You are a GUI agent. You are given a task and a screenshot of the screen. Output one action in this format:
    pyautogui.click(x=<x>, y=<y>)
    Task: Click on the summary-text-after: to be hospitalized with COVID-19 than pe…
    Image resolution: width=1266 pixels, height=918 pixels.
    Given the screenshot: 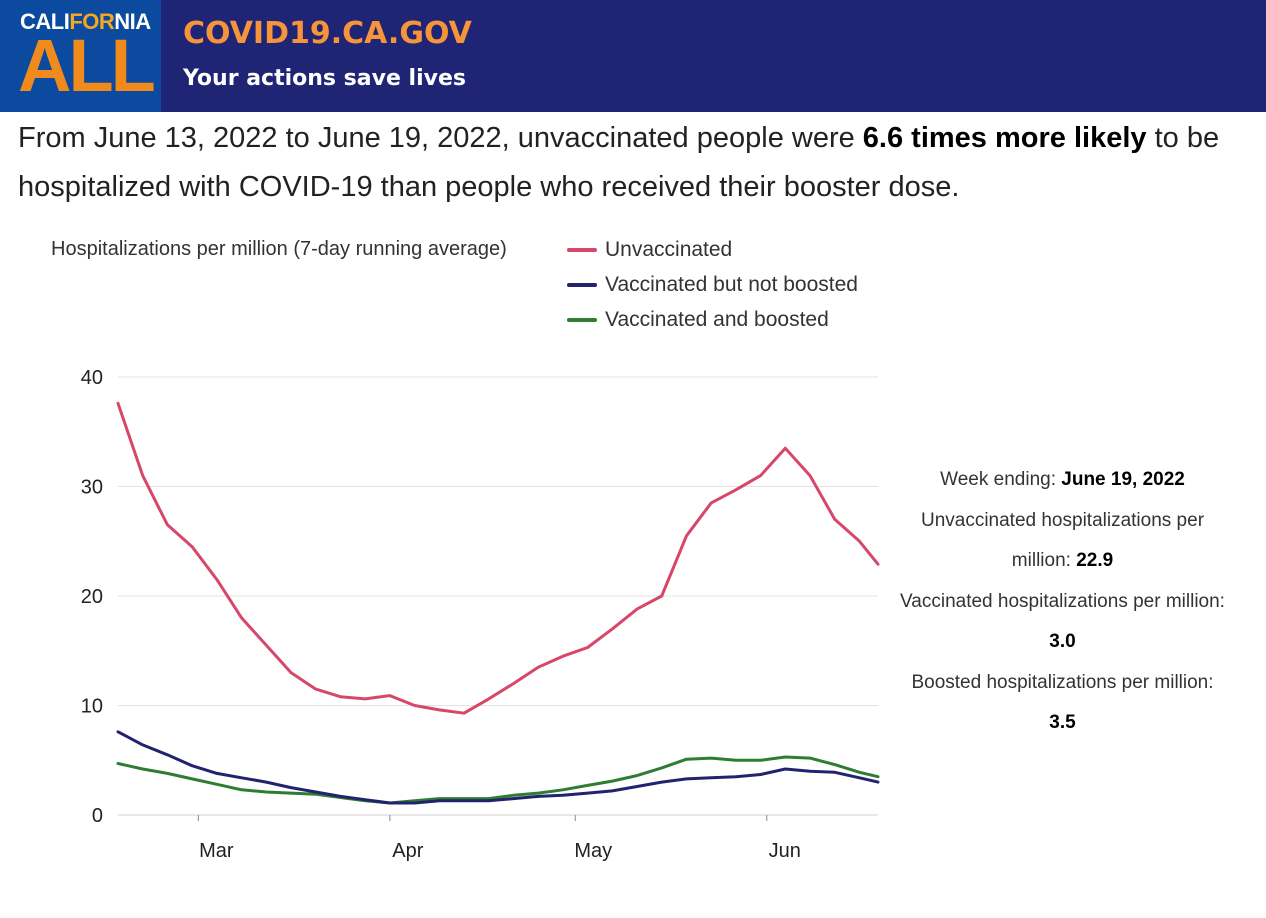 What is the action you would take?
    pyautogui.click(x=619, y=162)
    